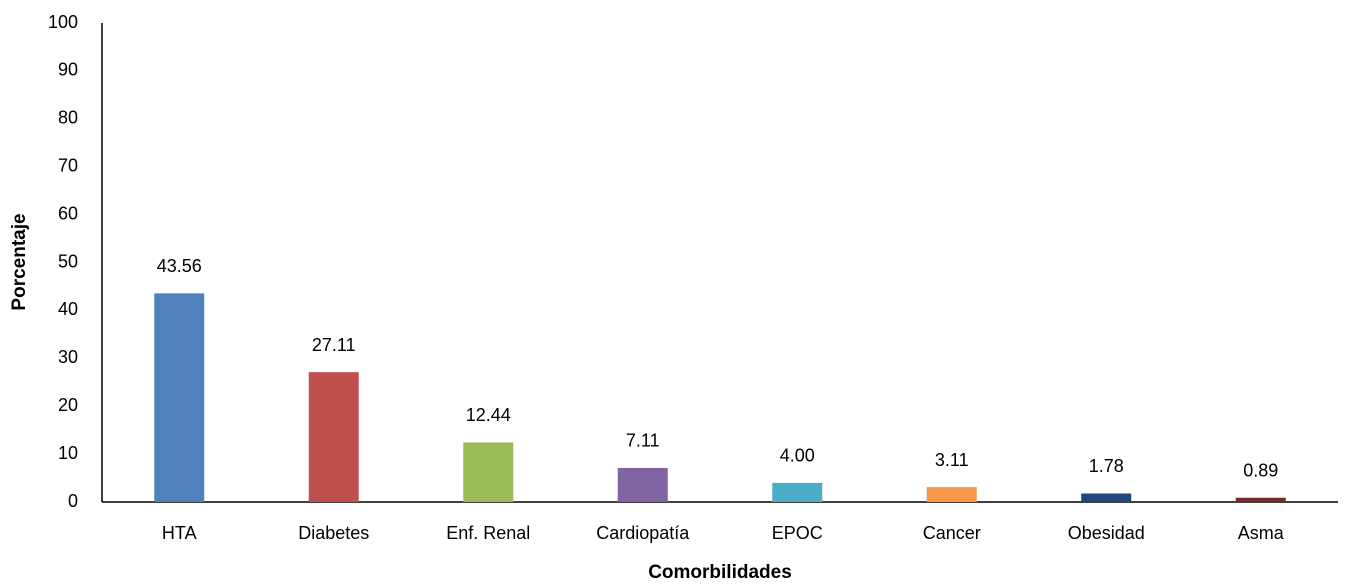  Describe the element at coordinates (797, 533) in the screenshot. I see `x-tick-label: EPOC` at that location.